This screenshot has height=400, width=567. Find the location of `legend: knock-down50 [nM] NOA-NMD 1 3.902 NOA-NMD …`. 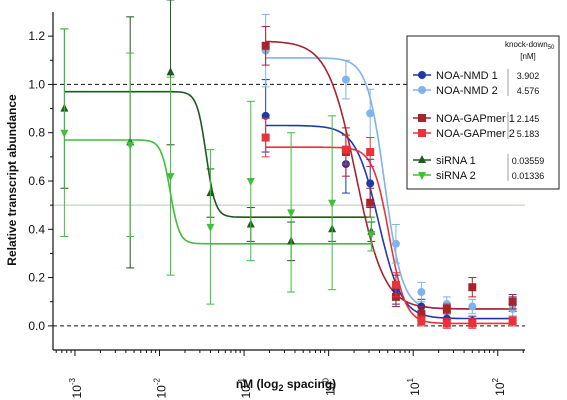

legend: knock-down50 [nM] NOA-NMD 1 3.902 NOA-NMD … is located at coordinates (483, 112).